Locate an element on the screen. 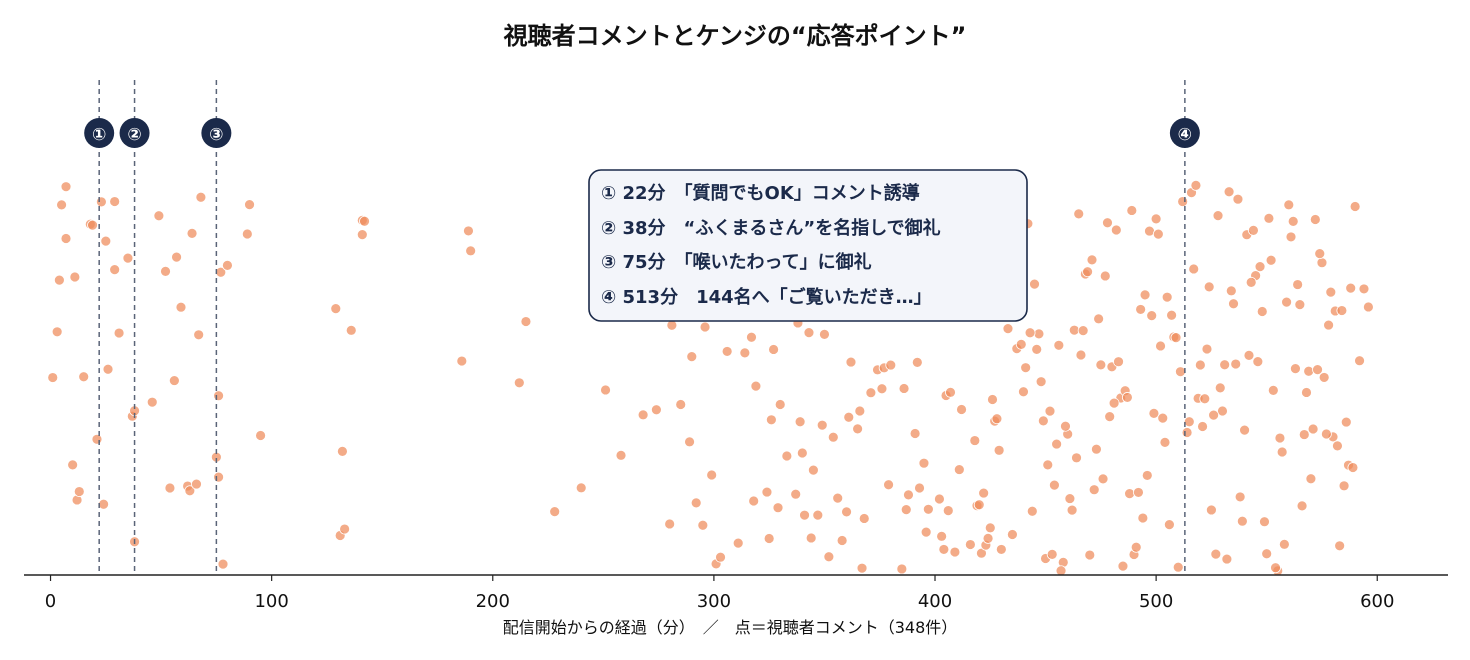 The height and width of the screenshot is (660, 1470). x-tick-label: 100 is located at coordinates (271, 601).